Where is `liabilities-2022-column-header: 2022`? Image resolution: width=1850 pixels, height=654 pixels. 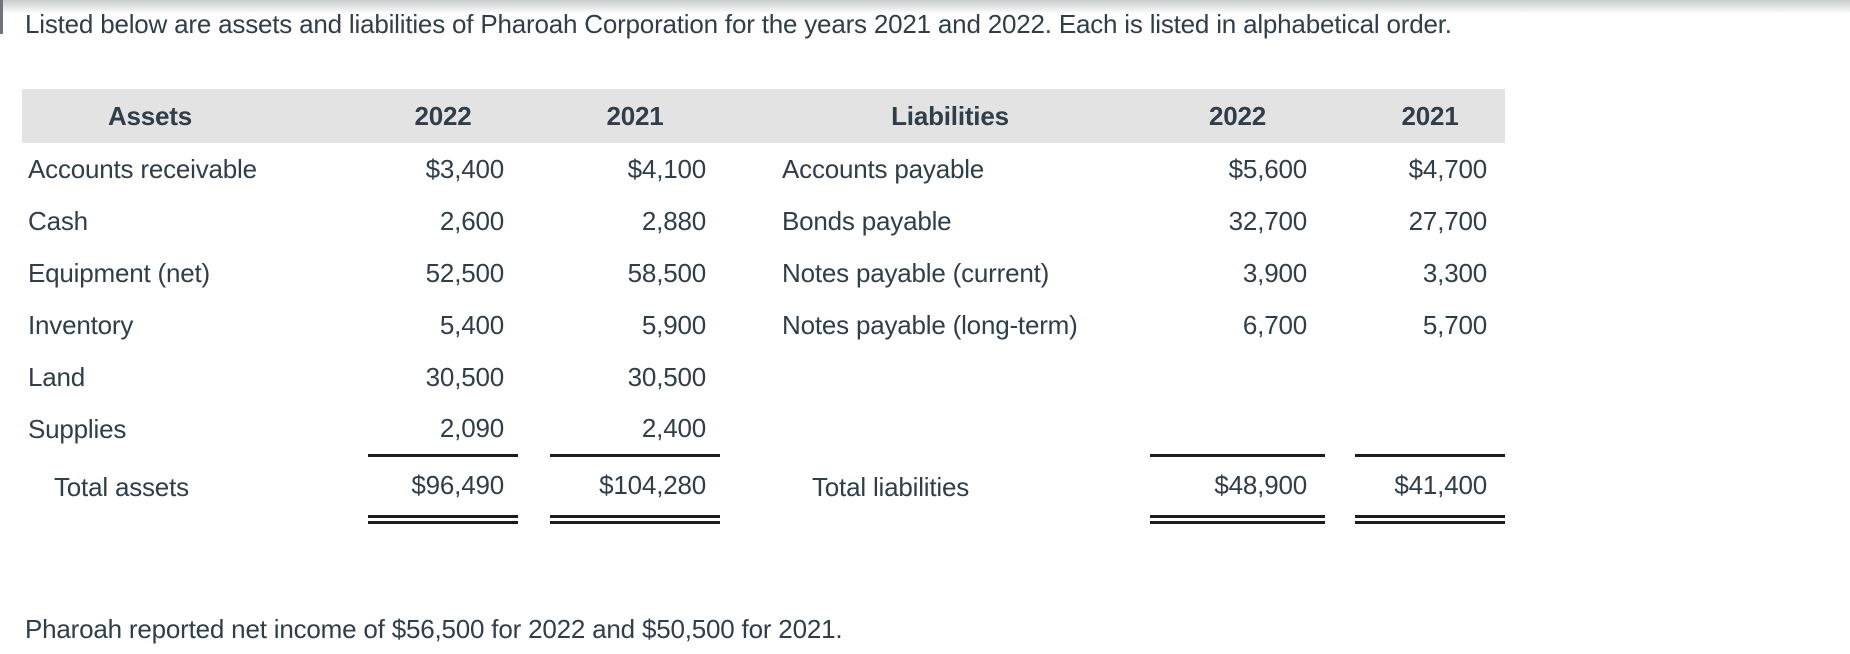
liabilities-2022-column-header: 2022 is located at coordinates (1237, 115).